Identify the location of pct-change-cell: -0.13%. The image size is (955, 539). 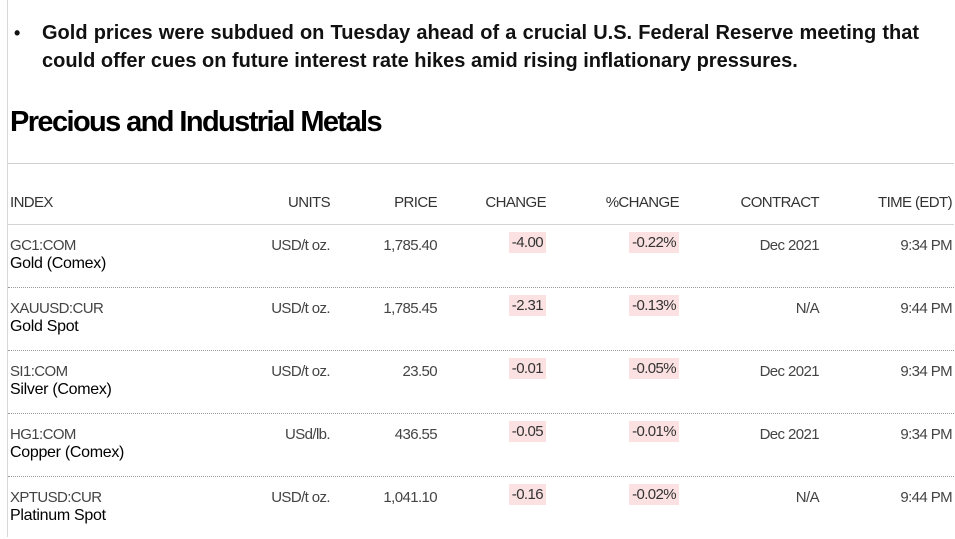
(654, 305).